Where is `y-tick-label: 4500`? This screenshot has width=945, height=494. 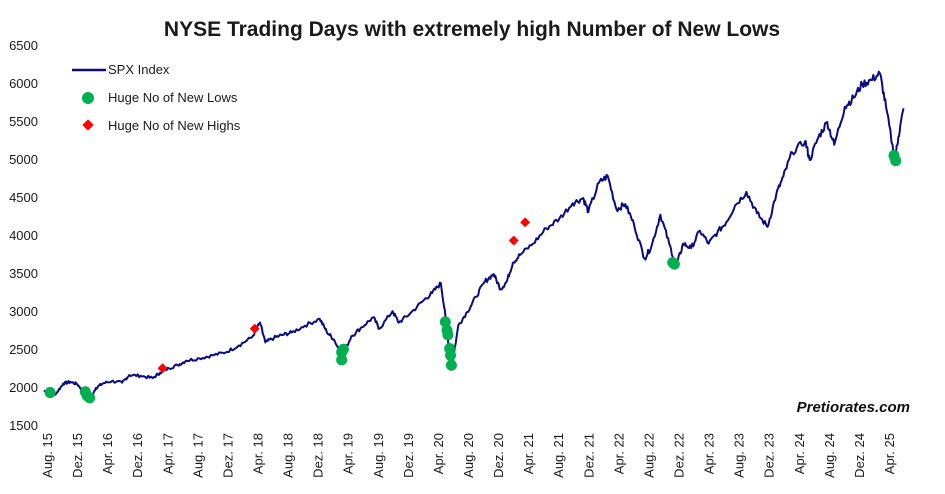
y-tick-label: 4500 is located at coordinates (23, 197).